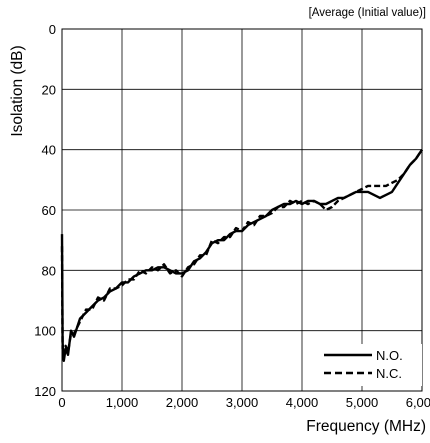  I want to click on y-tick-label: 100, so click(45, 331).